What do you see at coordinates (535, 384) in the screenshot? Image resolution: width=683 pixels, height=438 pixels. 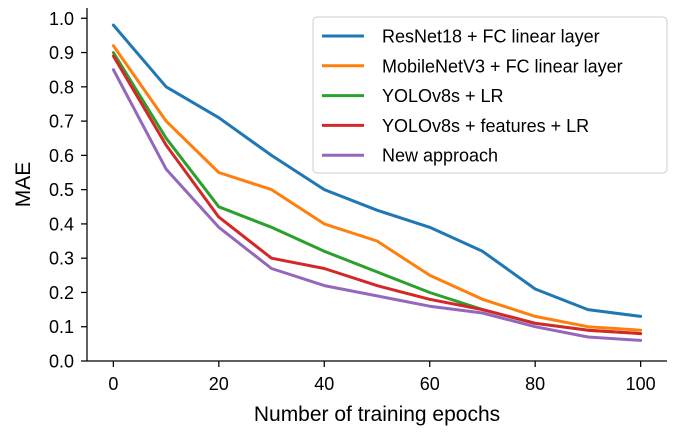 I see `x-tick-label: 80` at bounding box center [535, 384].